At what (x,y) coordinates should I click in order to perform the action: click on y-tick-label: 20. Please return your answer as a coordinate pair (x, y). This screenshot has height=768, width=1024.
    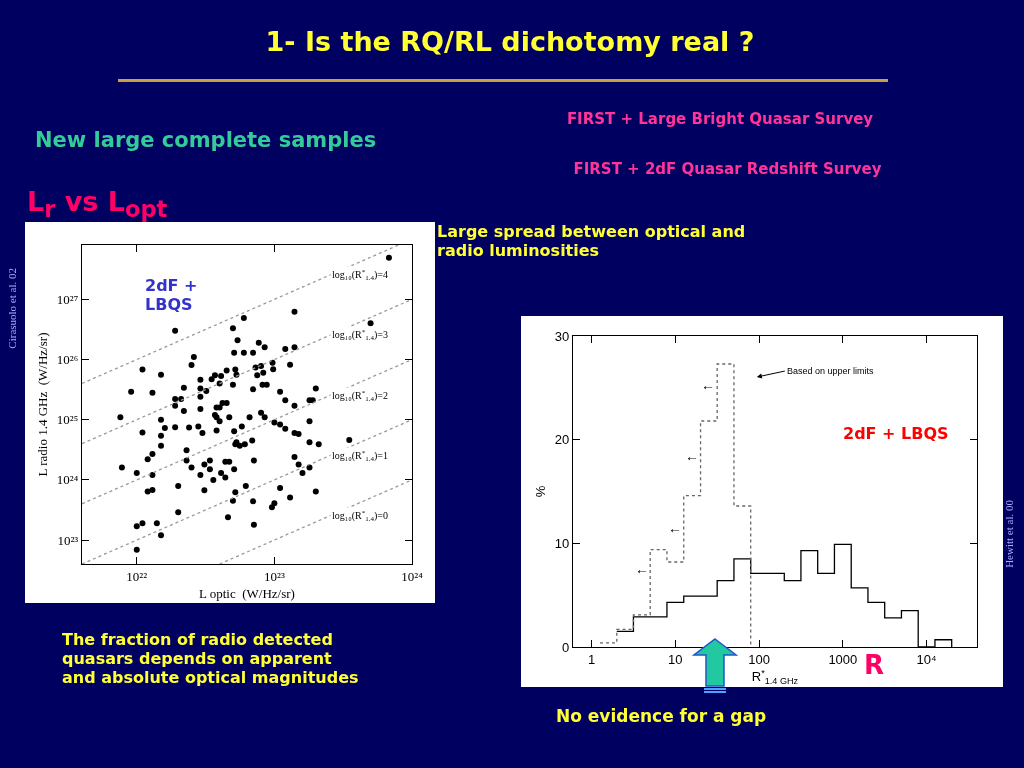
    Looking at the image, I should click on (562, 440).